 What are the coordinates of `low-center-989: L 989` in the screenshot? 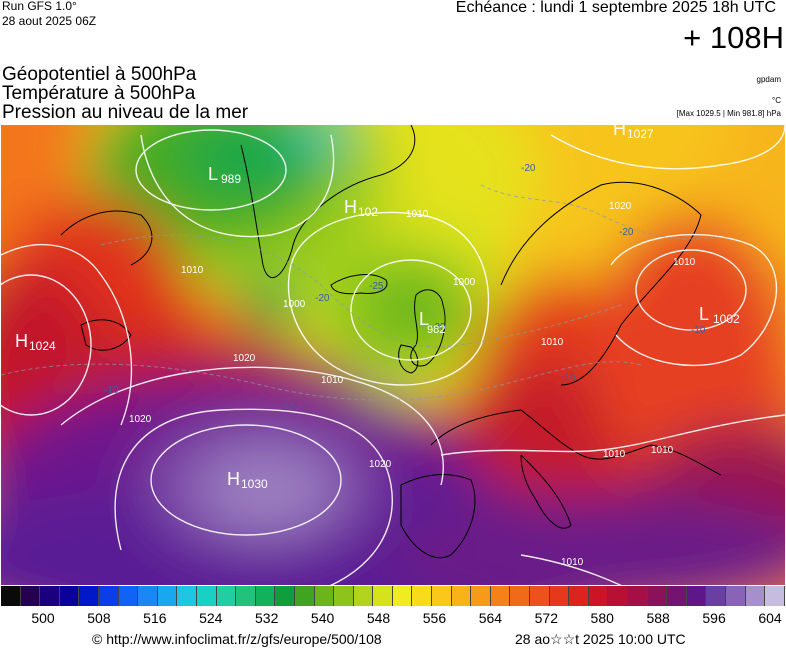 It's located at (224, 175).